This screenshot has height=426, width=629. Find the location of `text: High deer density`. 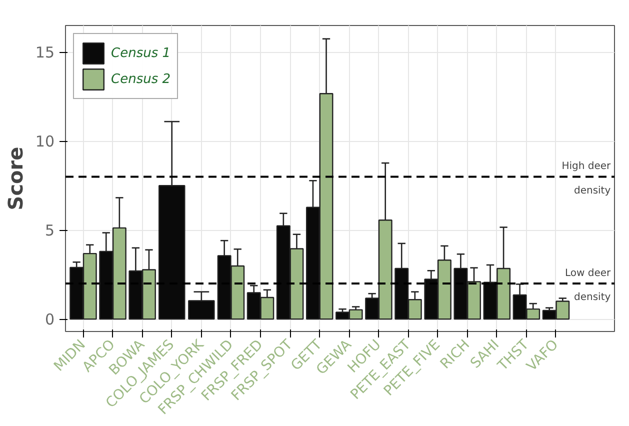

text: High deer density is located at coordinates (586, 178).